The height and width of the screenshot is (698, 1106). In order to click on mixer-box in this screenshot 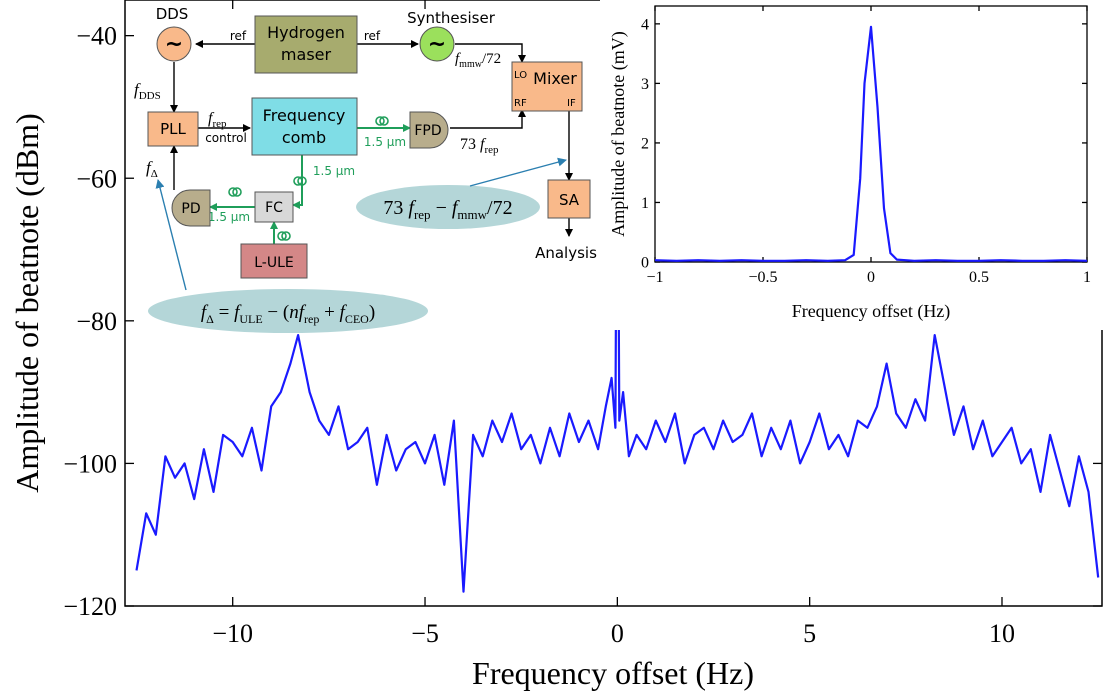, I will do `click(547, 86)`.